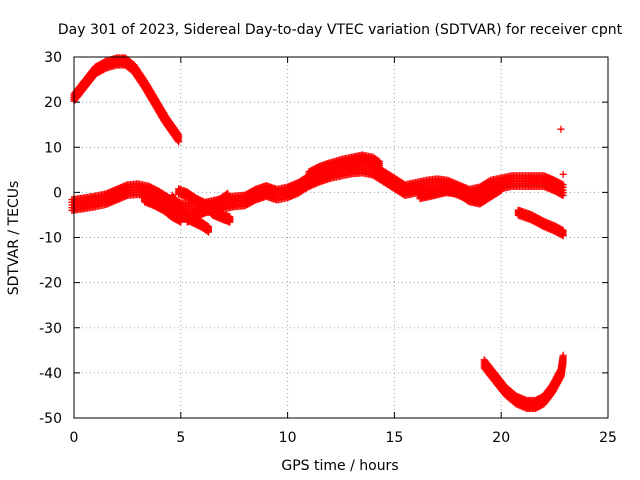 Image resolution: width=640 pixels, height=480 pixels. What do you see at coordinates (394, 438) in the screenshot?
I see `x-tick-label: 15` at bounding box center [394, 438].